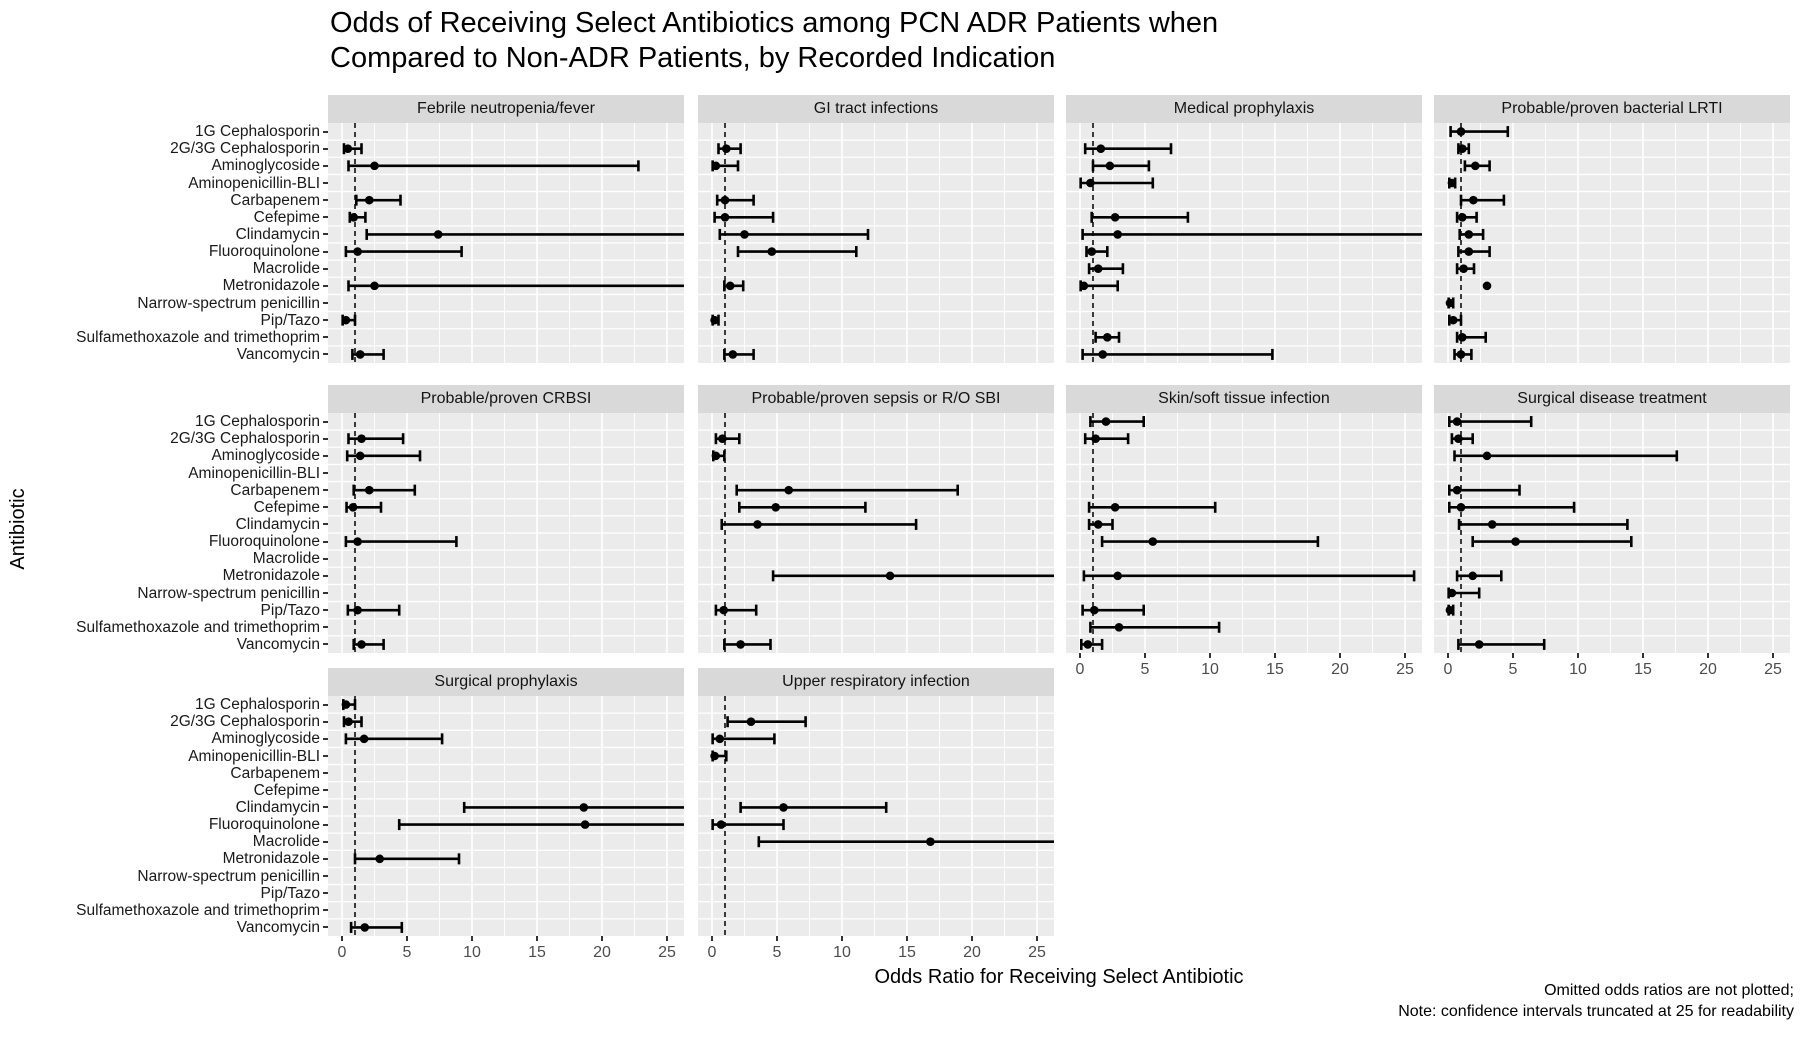 The image size is (1800, 1050). I want to click on y-axis-label-aminopenicillin-bli: Aminopenicillin-BLI, so click(254, 183).